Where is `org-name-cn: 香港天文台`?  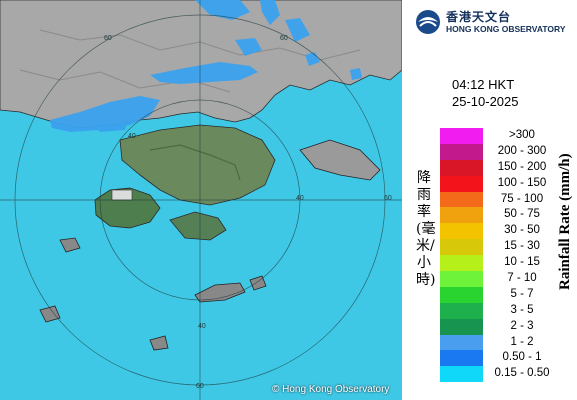
org-name-cn: 香港天文台 is located at coordinates (479, 17).